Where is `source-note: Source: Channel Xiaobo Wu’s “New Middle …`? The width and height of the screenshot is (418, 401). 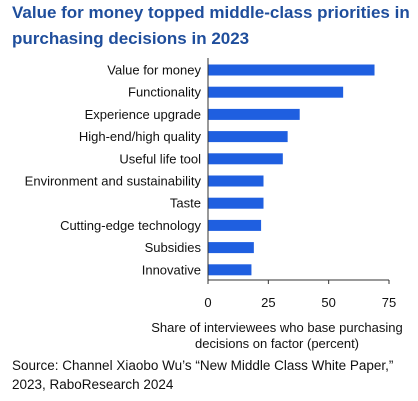
source-note: Source: Channel Xiaobo Wu’s “New Middle … is located at coordinates (203, 375).